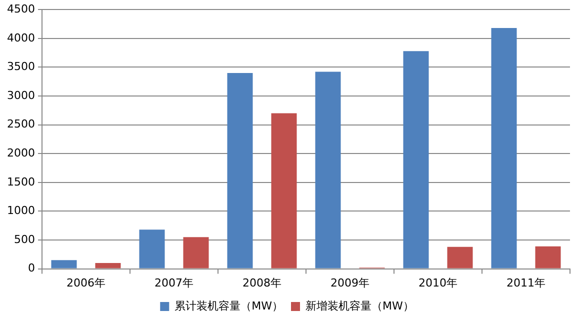 The width and height of the screenshot is (580, 324). What do you see at coordinates (20, 211) in the screenshot?
I see `y-tick-label: 1000` at bounding box center [20, 211].